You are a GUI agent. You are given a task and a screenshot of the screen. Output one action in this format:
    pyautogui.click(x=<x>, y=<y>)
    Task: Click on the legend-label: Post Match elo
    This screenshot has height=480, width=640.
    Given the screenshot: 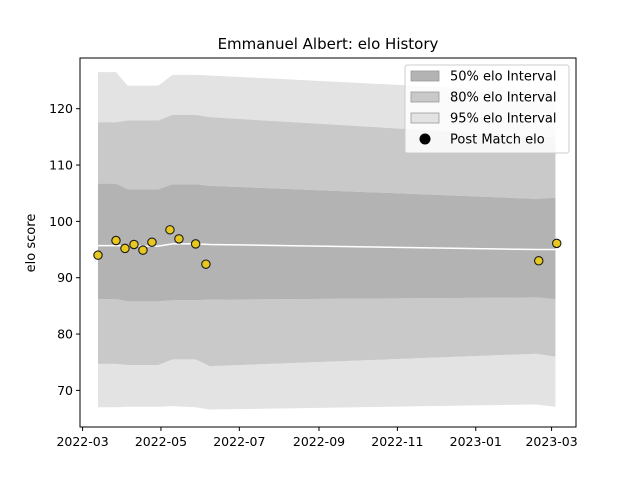 What is the action you would take?
    pyautogui.click(x=497, y=140)
    